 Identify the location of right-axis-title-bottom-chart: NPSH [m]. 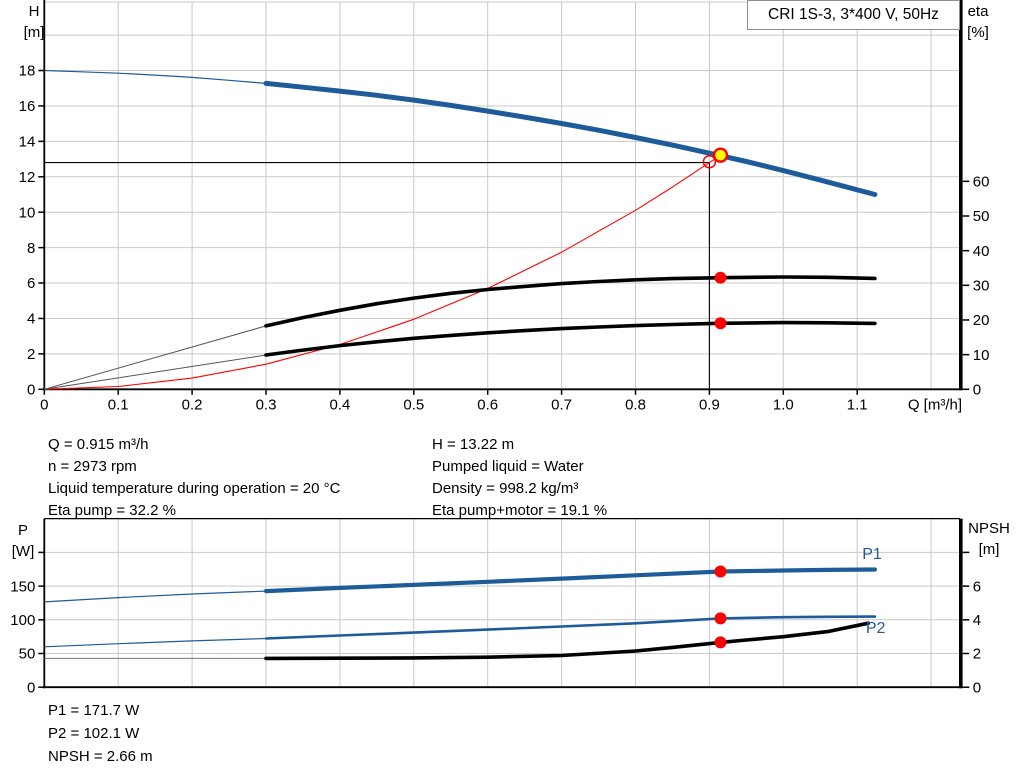
(989, 539).